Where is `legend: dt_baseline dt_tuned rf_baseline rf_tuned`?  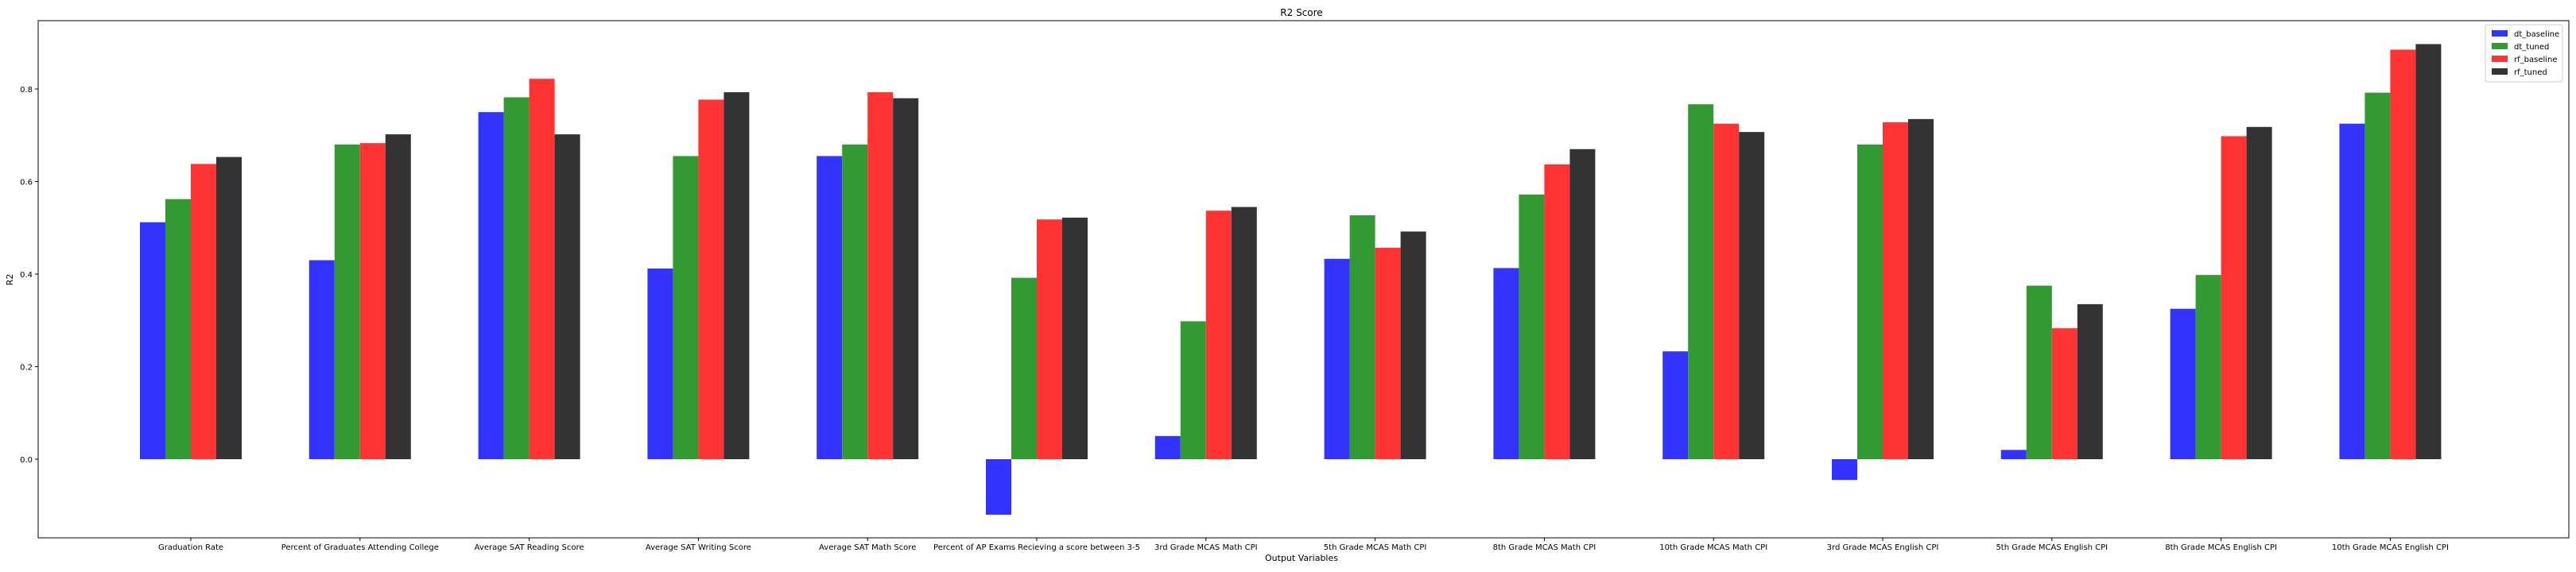 legend: dt_baseline dt_tuned rf_baseline rf_tuned is located at coordinates (2524, 53).